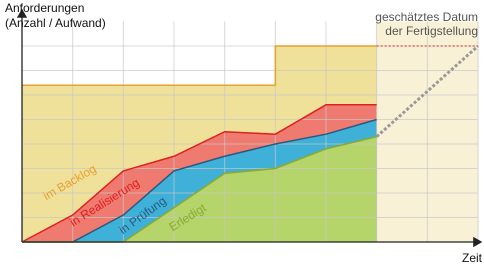 This screenshot has width=484, height=270. Describe the element at coordinates (431, 31) in the screenshot. I see `annotation: der Fertigstellung` at that location.